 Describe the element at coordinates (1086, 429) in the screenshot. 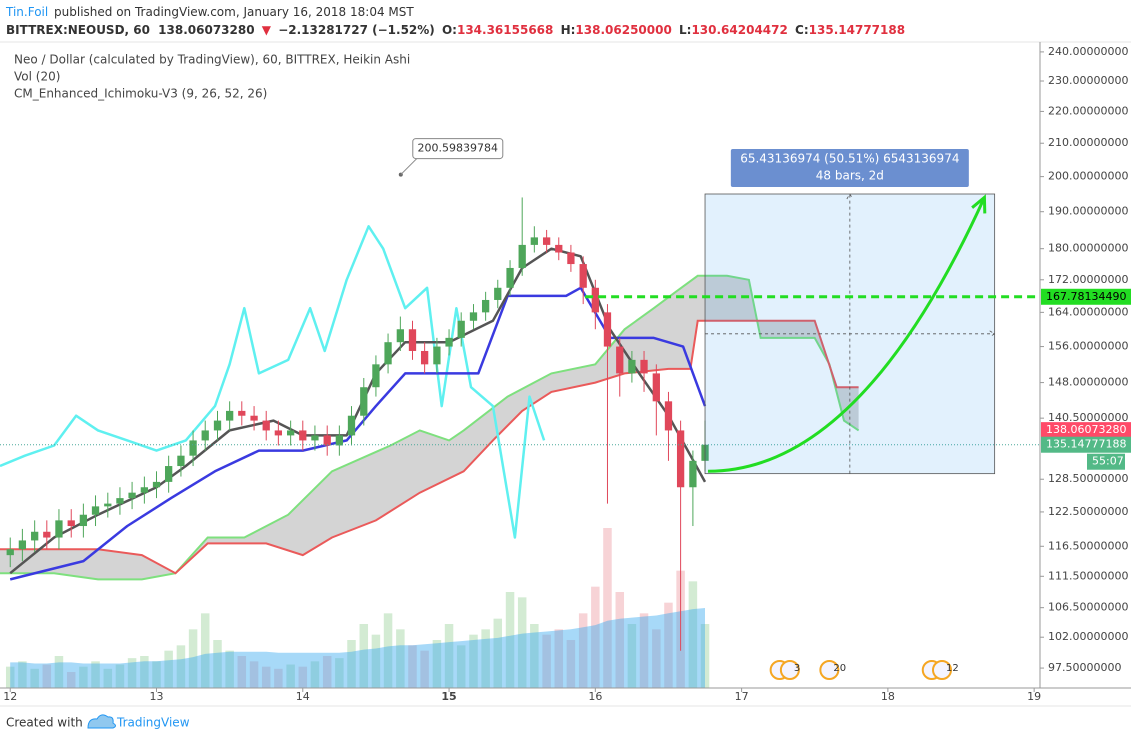

I see `price-label: 138.06073280` at that location.